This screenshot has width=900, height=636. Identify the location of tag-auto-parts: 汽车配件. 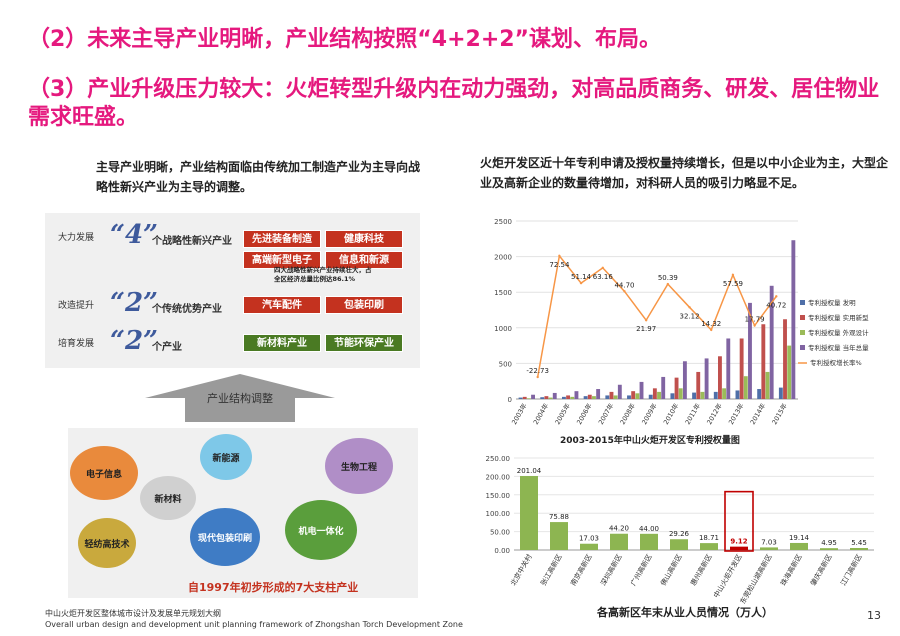
(282, 305).